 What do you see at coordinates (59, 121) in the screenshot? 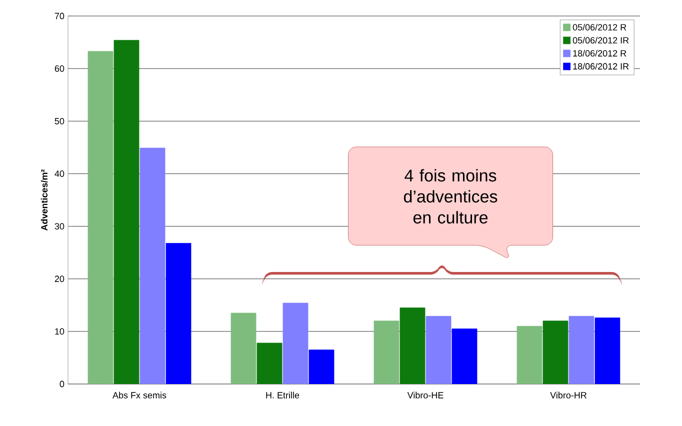
I see `y-tick-label: 50` at bounding box center [59, 121].